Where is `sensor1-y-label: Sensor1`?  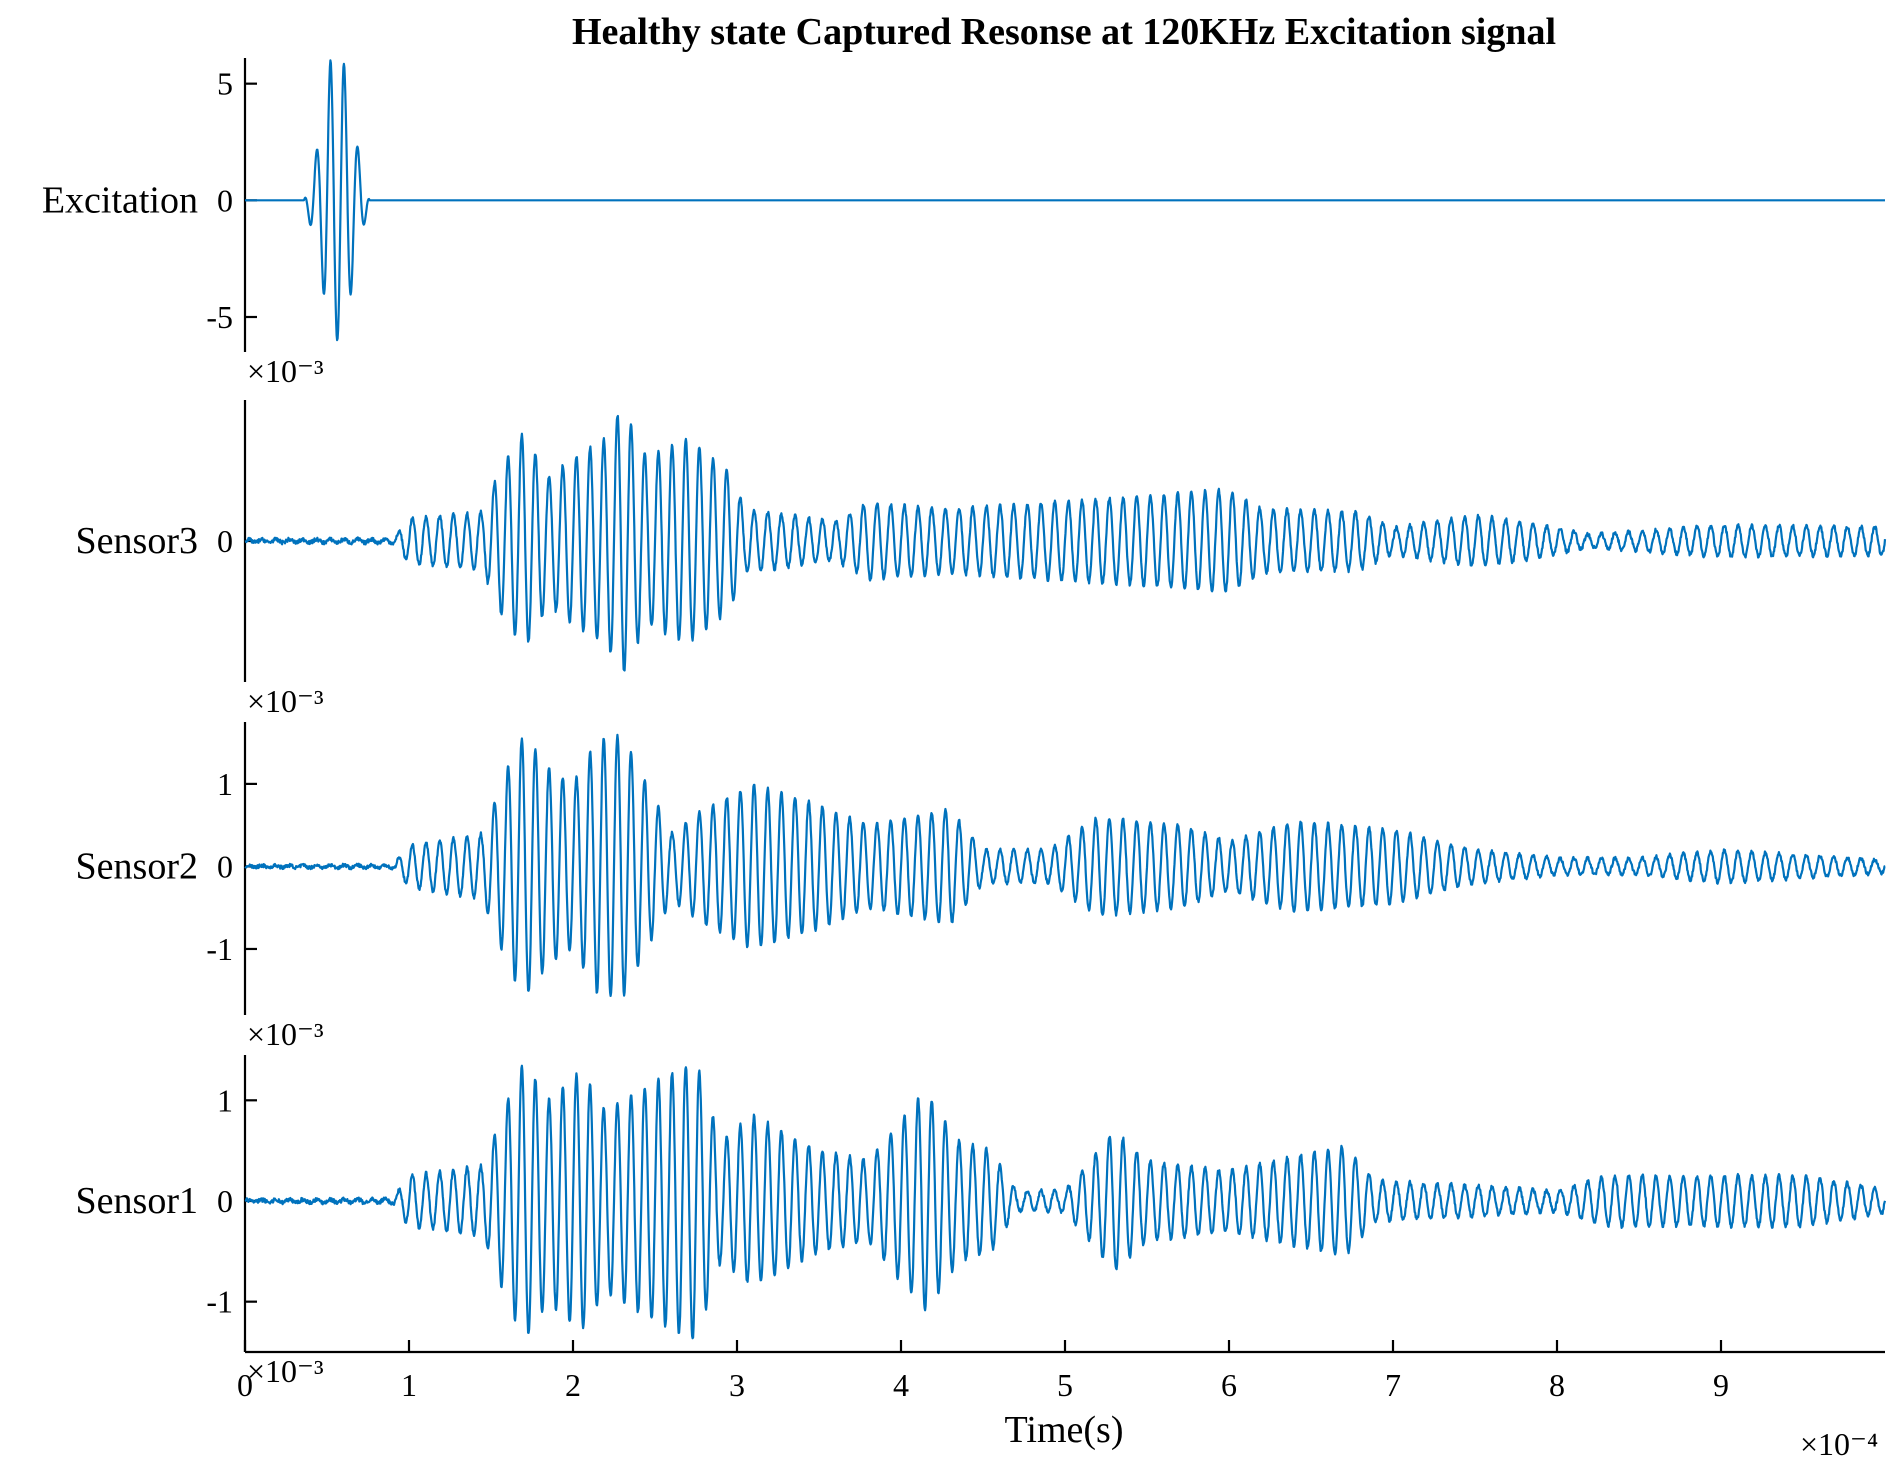
sensor1-y-label: Sensor1 is located at coordinates (137, 1201).